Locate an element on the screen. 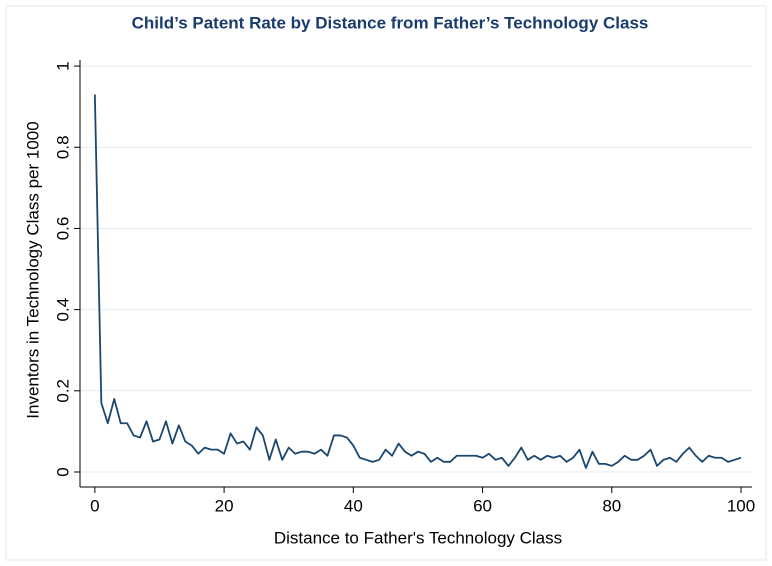 This screenshot has width=772, height=566. x-tick-label: 100 is located at coordinates (741, 505).